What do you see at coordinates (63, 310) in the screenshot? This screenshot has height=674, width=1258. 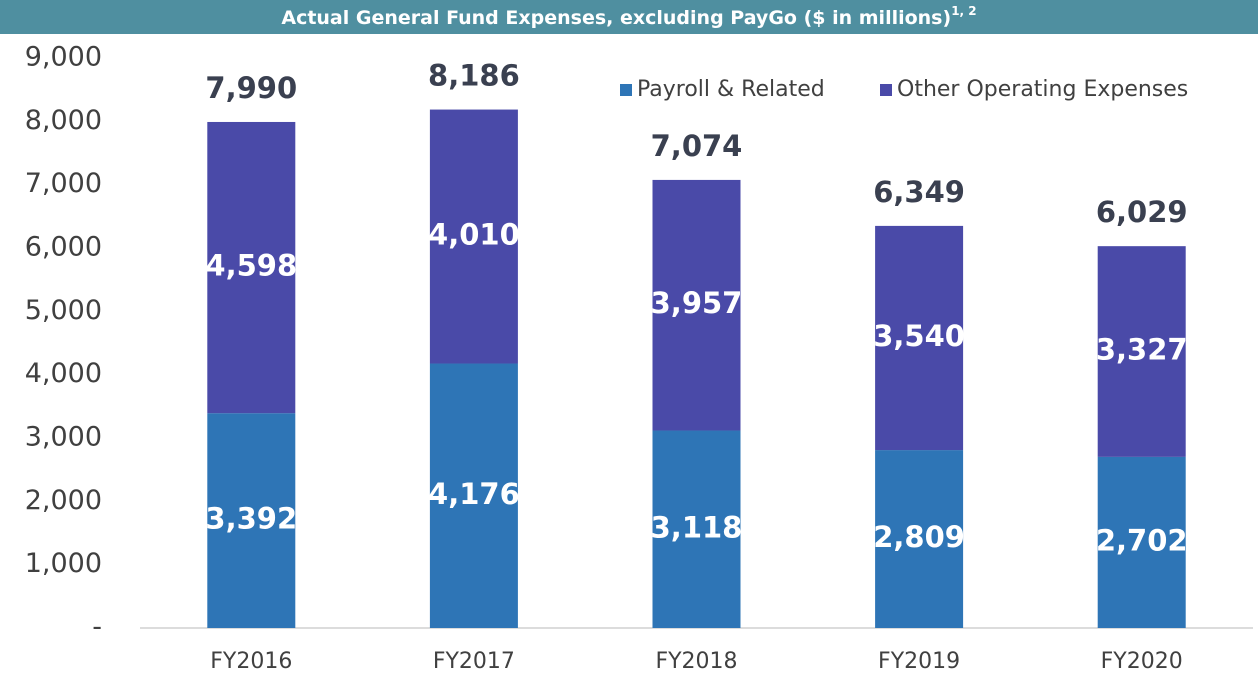 I see `y-tick-label: 5,000` at bounding box center [63, 310].